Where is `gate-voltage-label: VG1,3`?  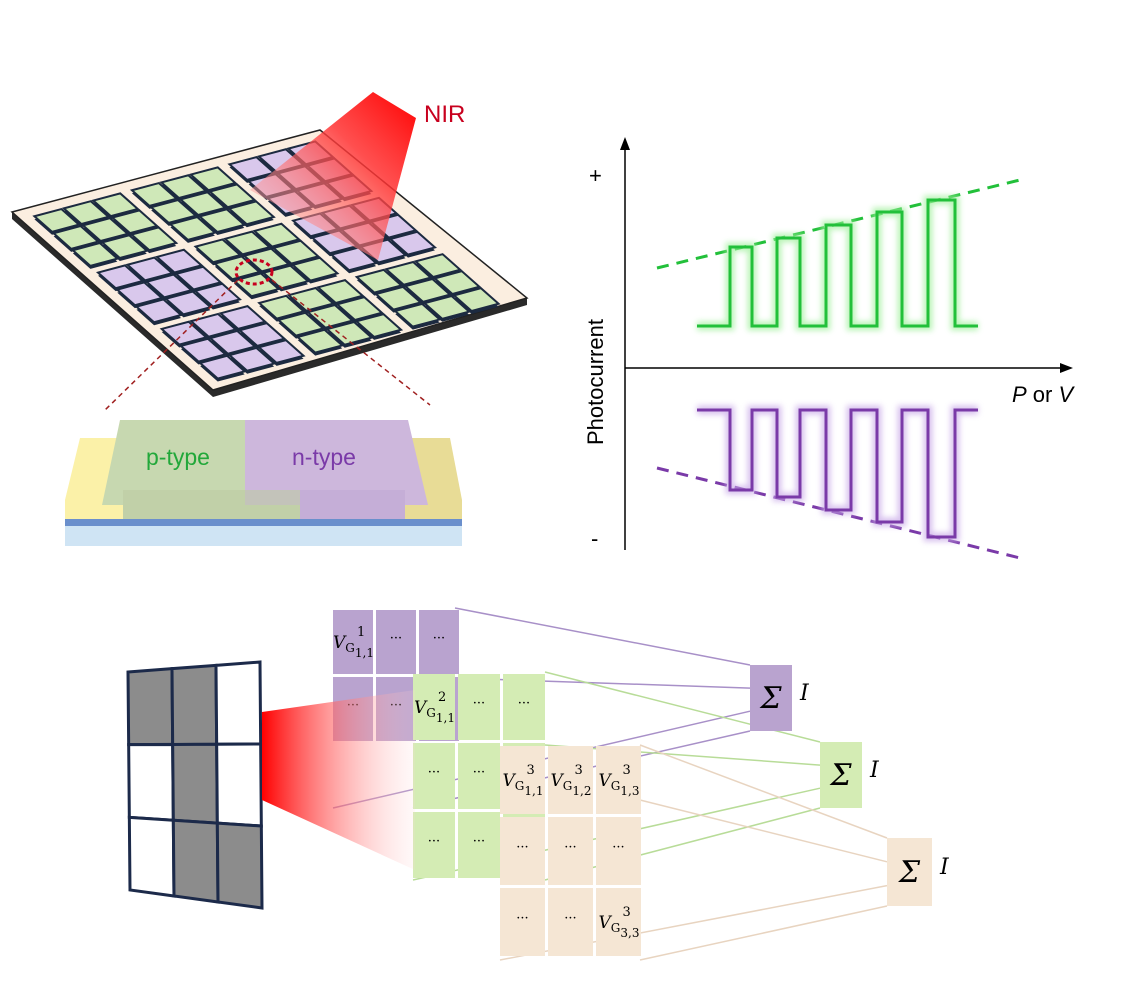
gate-voltage-label: VG1,3 is located at coordinates (619, 784).